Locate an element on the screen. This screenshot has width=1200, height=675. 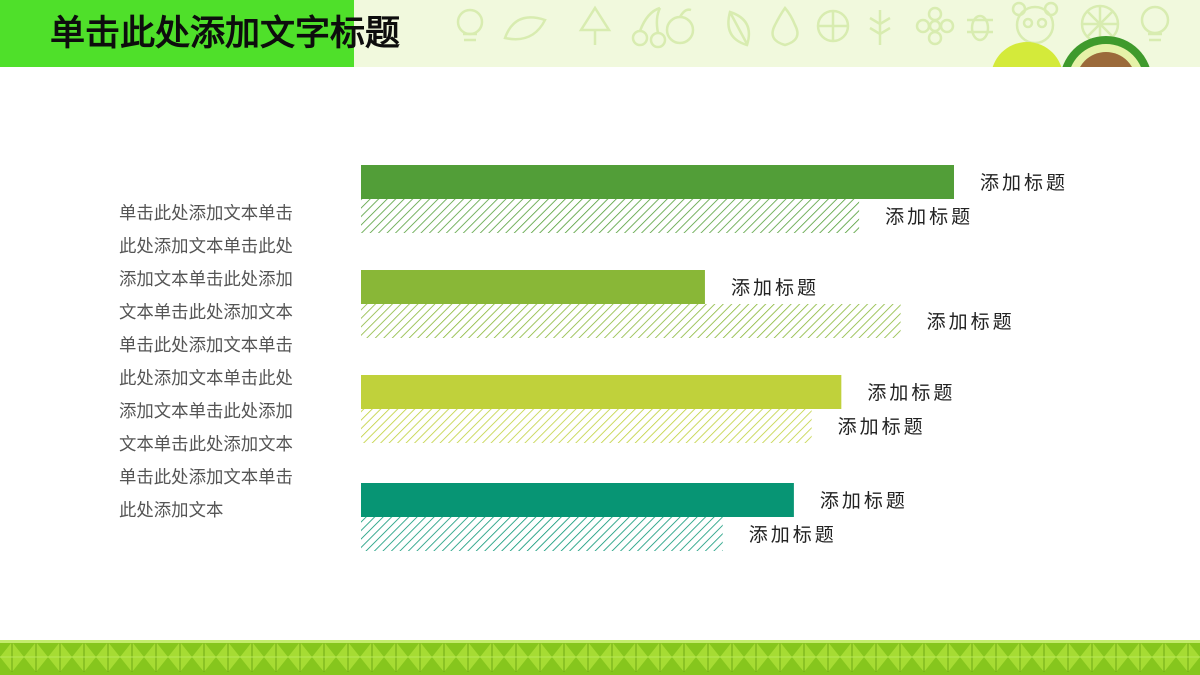
leaf-icon is located at coordinates (739, 28).